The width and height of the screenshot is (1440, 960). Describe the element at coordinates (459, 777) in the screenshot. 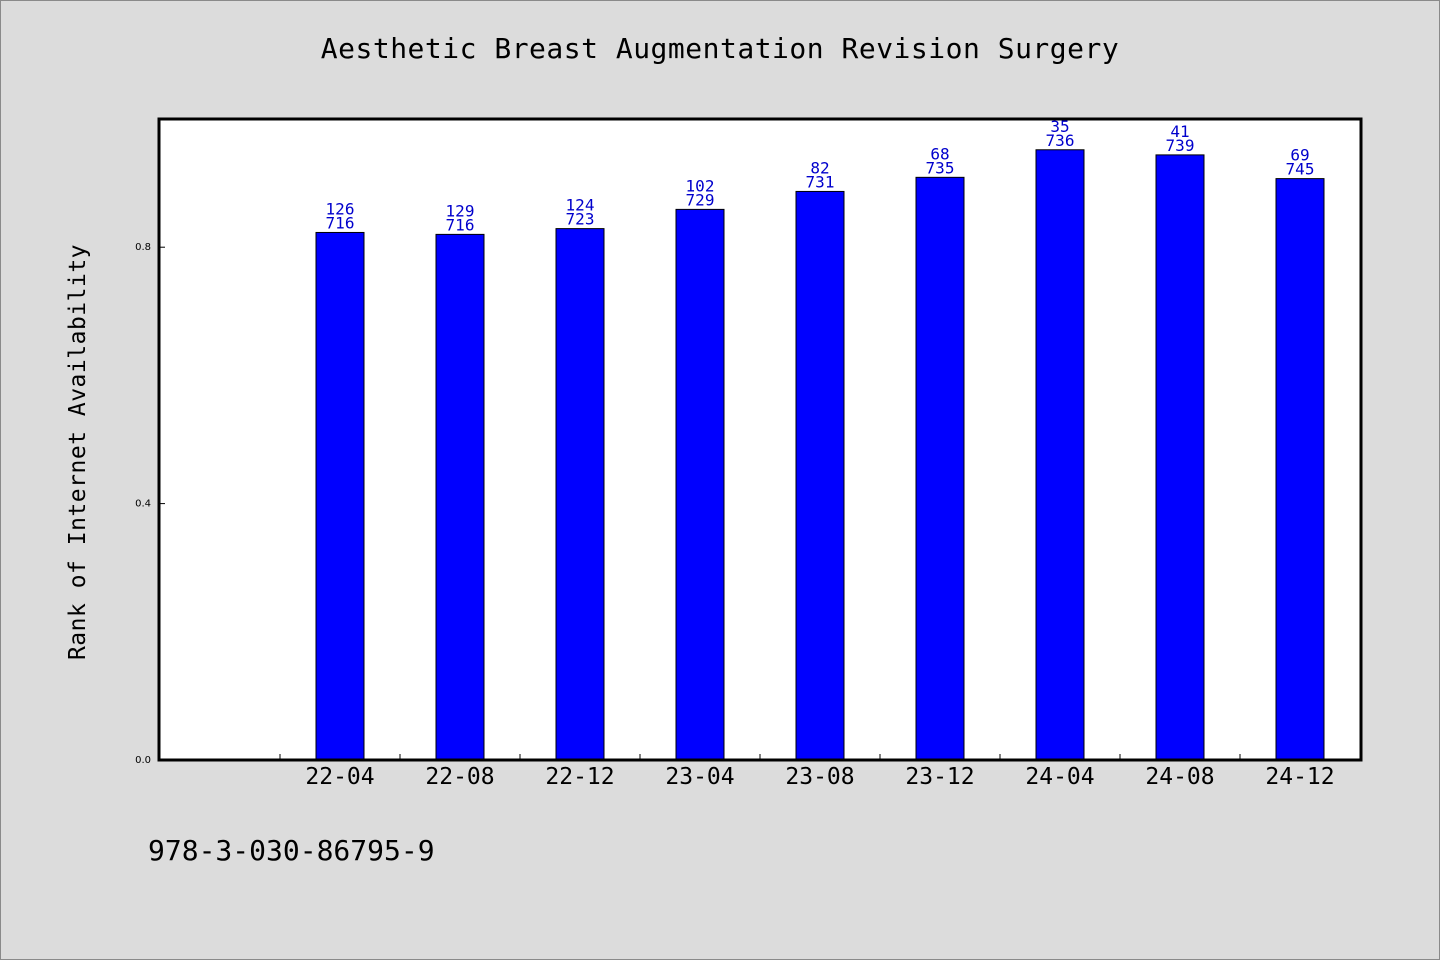

I see `x-tick-label-22-08: 22-08` at that location.